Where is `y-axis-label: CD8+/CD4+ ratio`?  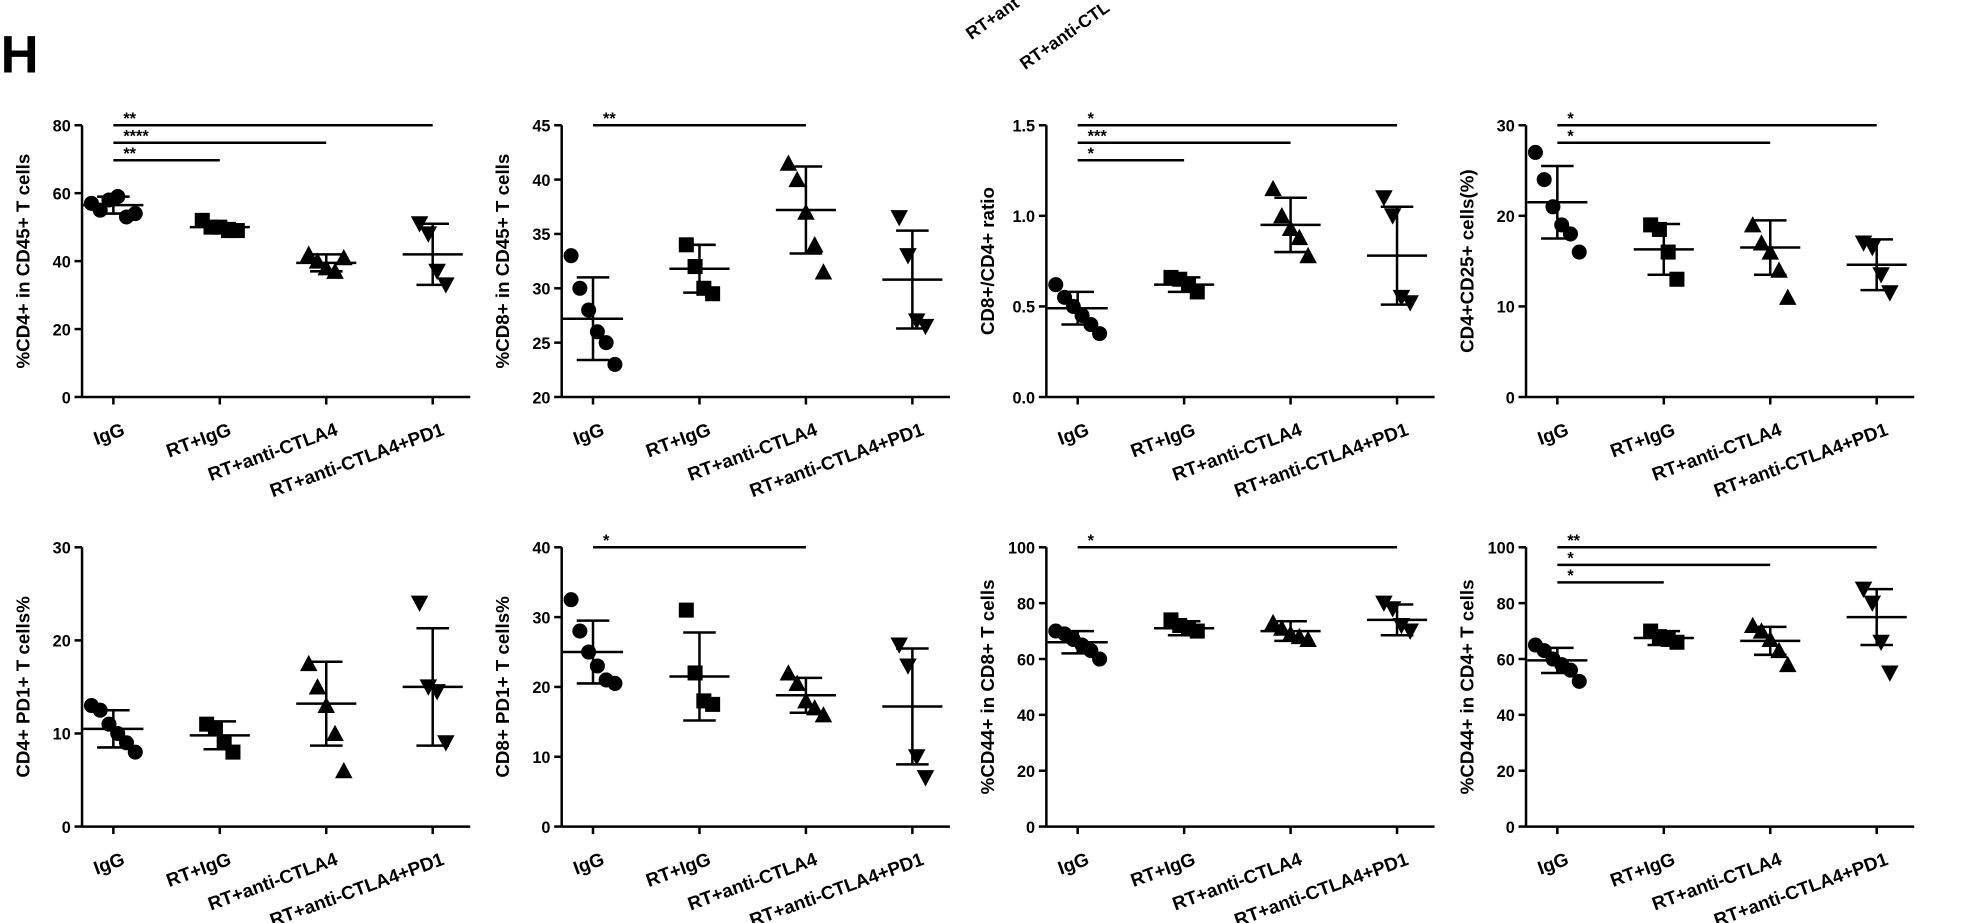
y-axis-label: CD8+/CD4+ ratio is located at coordinates (987, 261).